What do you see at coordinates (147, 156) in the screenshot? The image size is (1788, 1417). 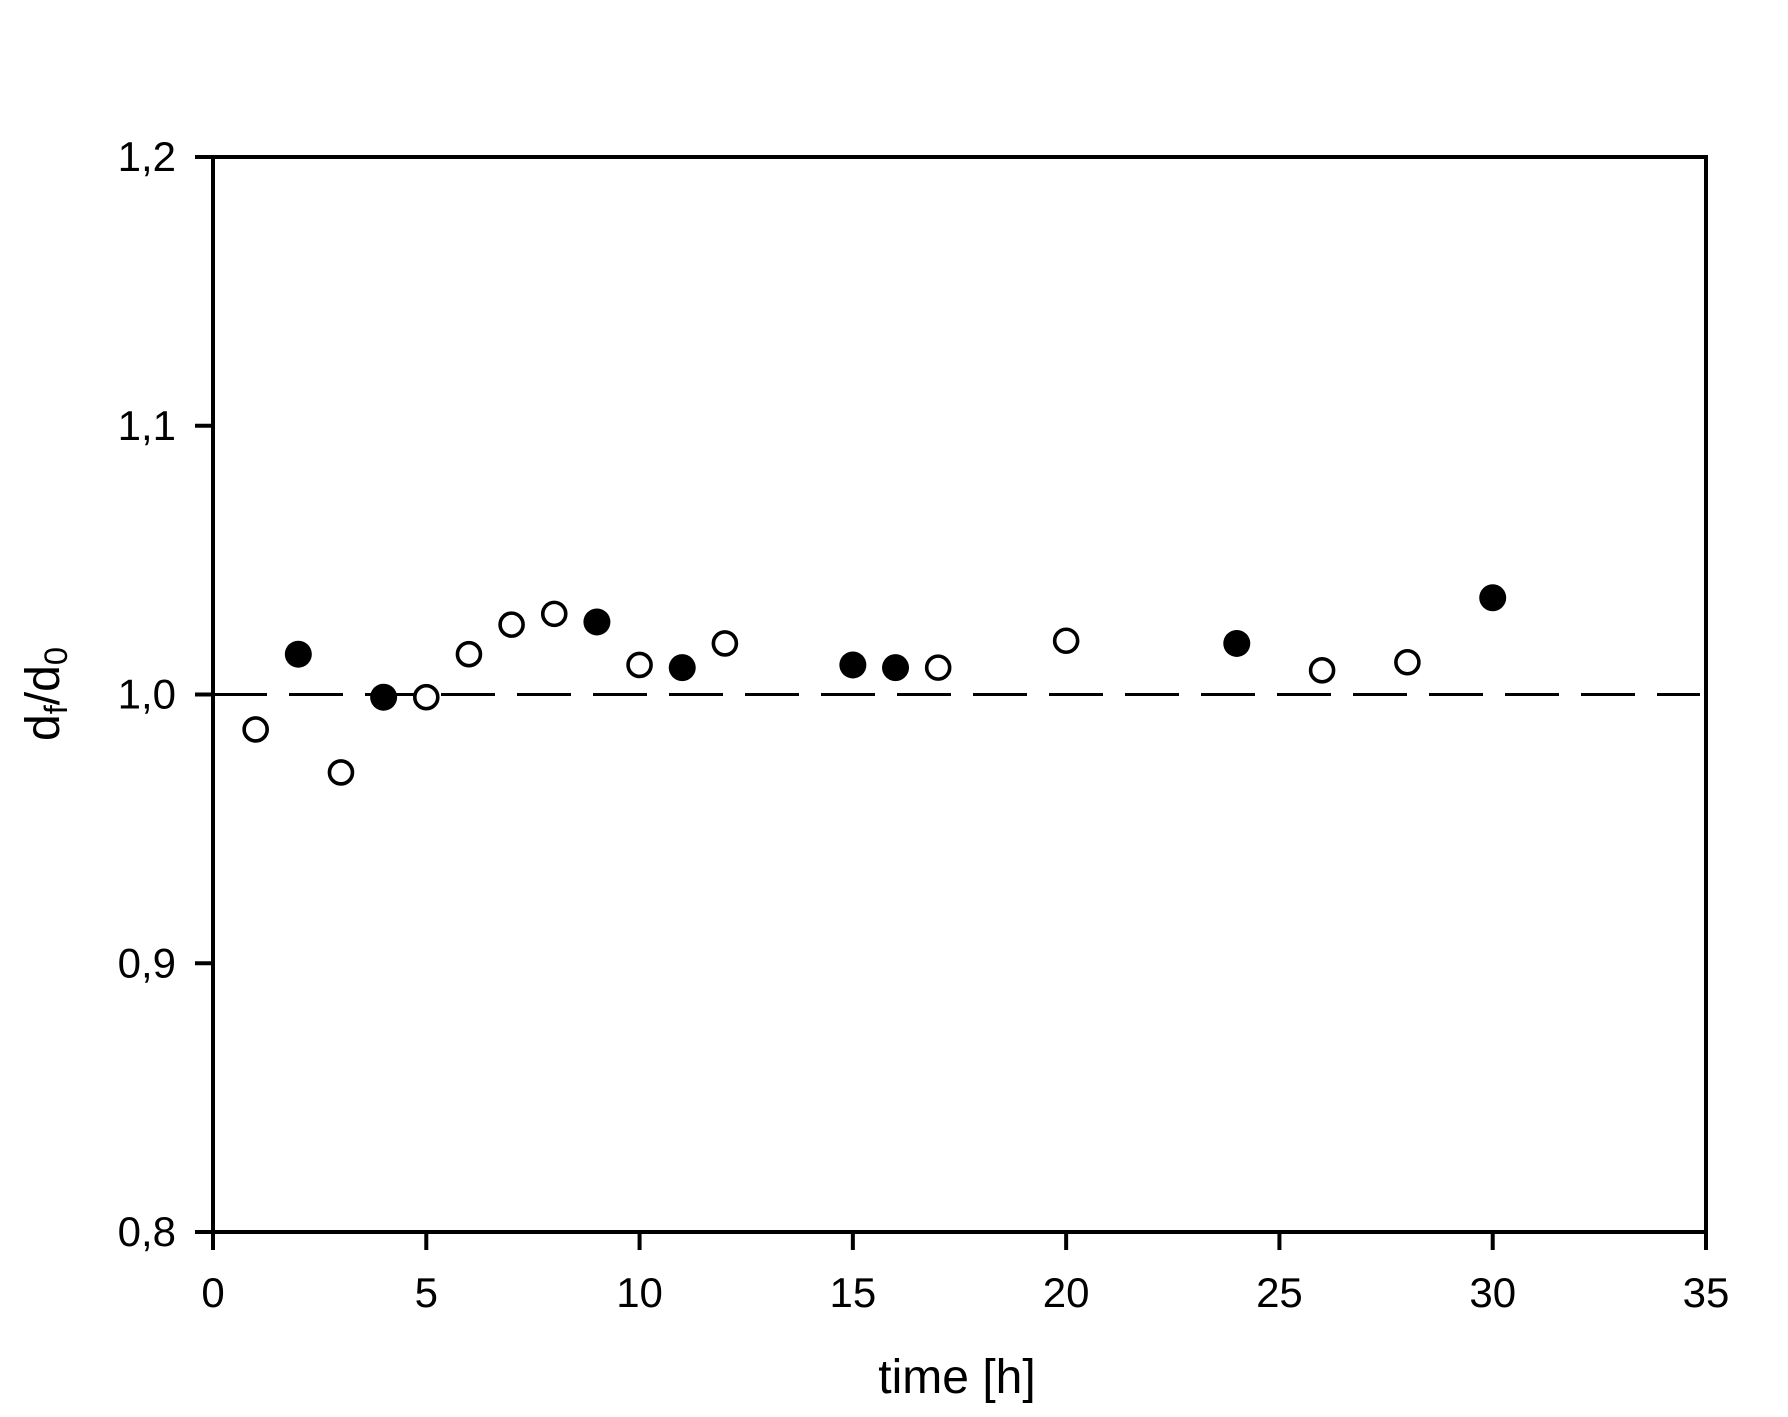 I see `y-axis-tick-label: 1,2` at bounding box center [147, 156].